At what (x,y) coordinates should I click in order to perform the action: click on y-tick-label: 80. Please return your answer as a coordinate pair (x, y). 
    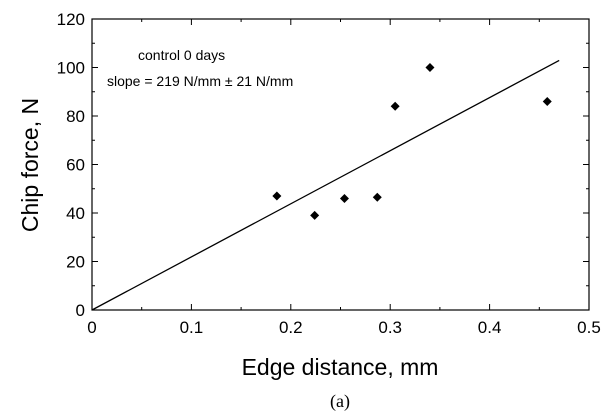
    Looking at the image, I should click on (75, 116).